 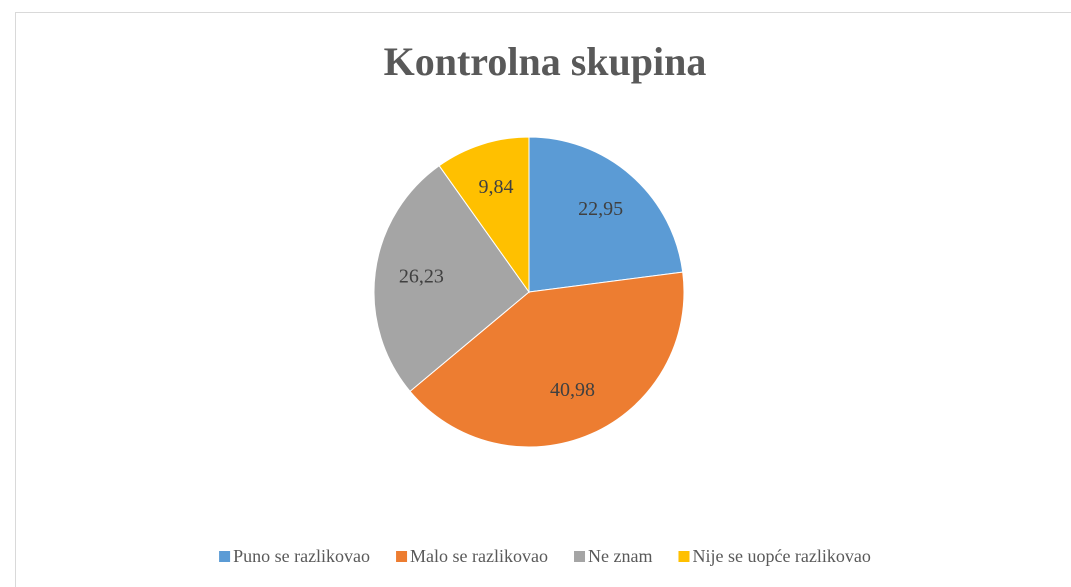 I want to click on legend-label: Malo se razlikovao, so click(x=479, y=556).